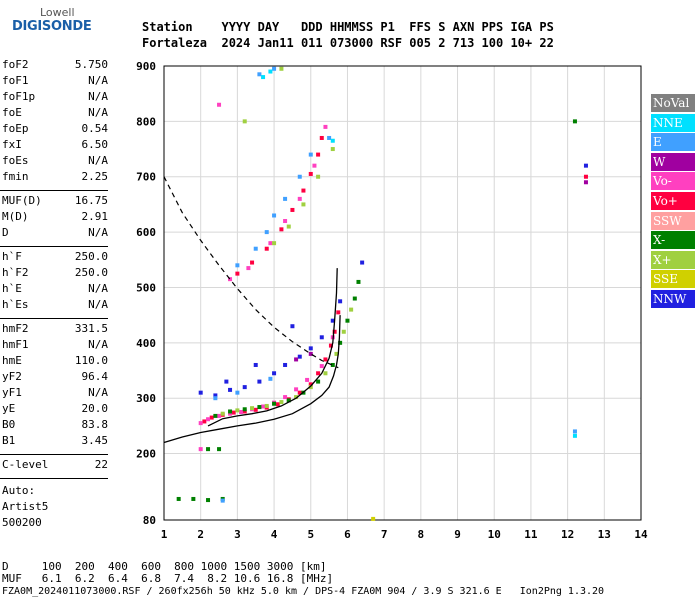  Describe the element at coordinates (15, 344) in the screenshot. I see `param-label: hmF1` at that location.